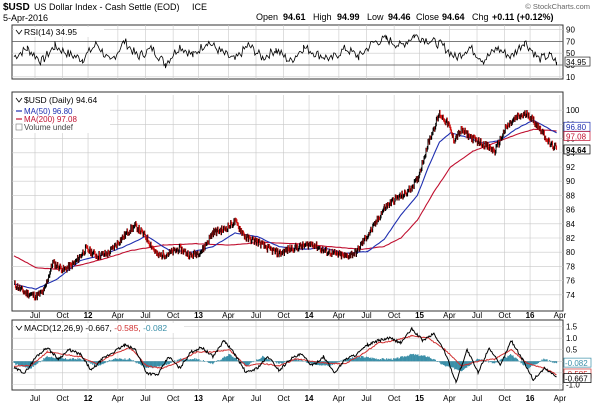  Describe the element at coordinates (419, 315) in the screenshot. I see `time-label-top: 15` at that location.